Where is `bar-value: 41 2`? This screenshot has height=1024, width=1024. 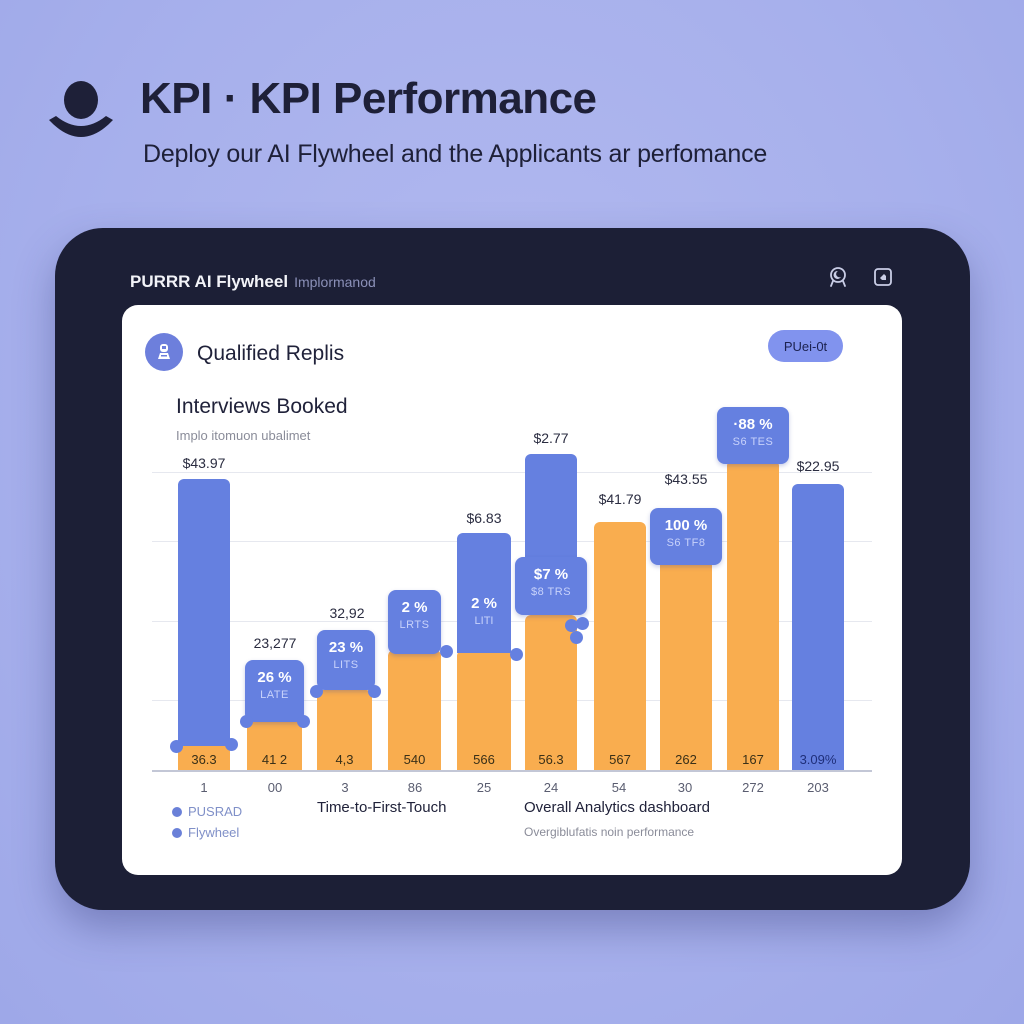 bar-value: 41 2 is located at coordinates (274, 759).